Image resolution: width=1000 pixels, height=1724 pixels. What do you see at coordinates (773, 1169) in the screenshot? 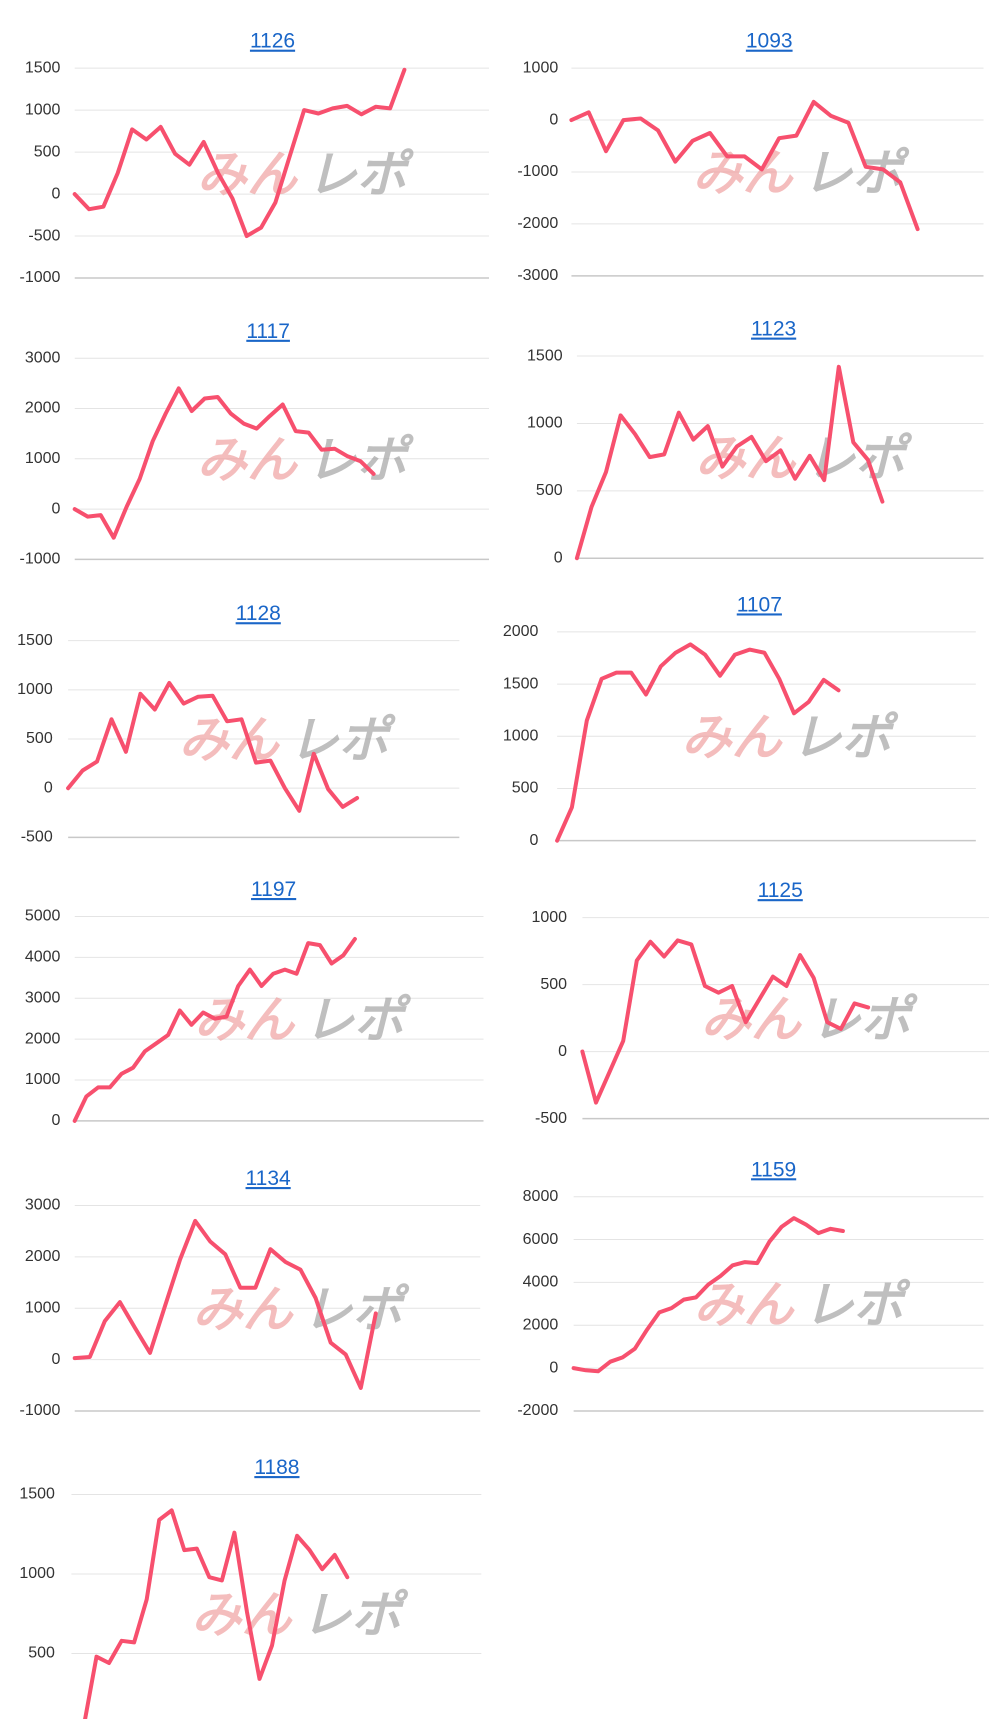
I see `chart-title-link: 1159` at bounding box center [773, 1169].